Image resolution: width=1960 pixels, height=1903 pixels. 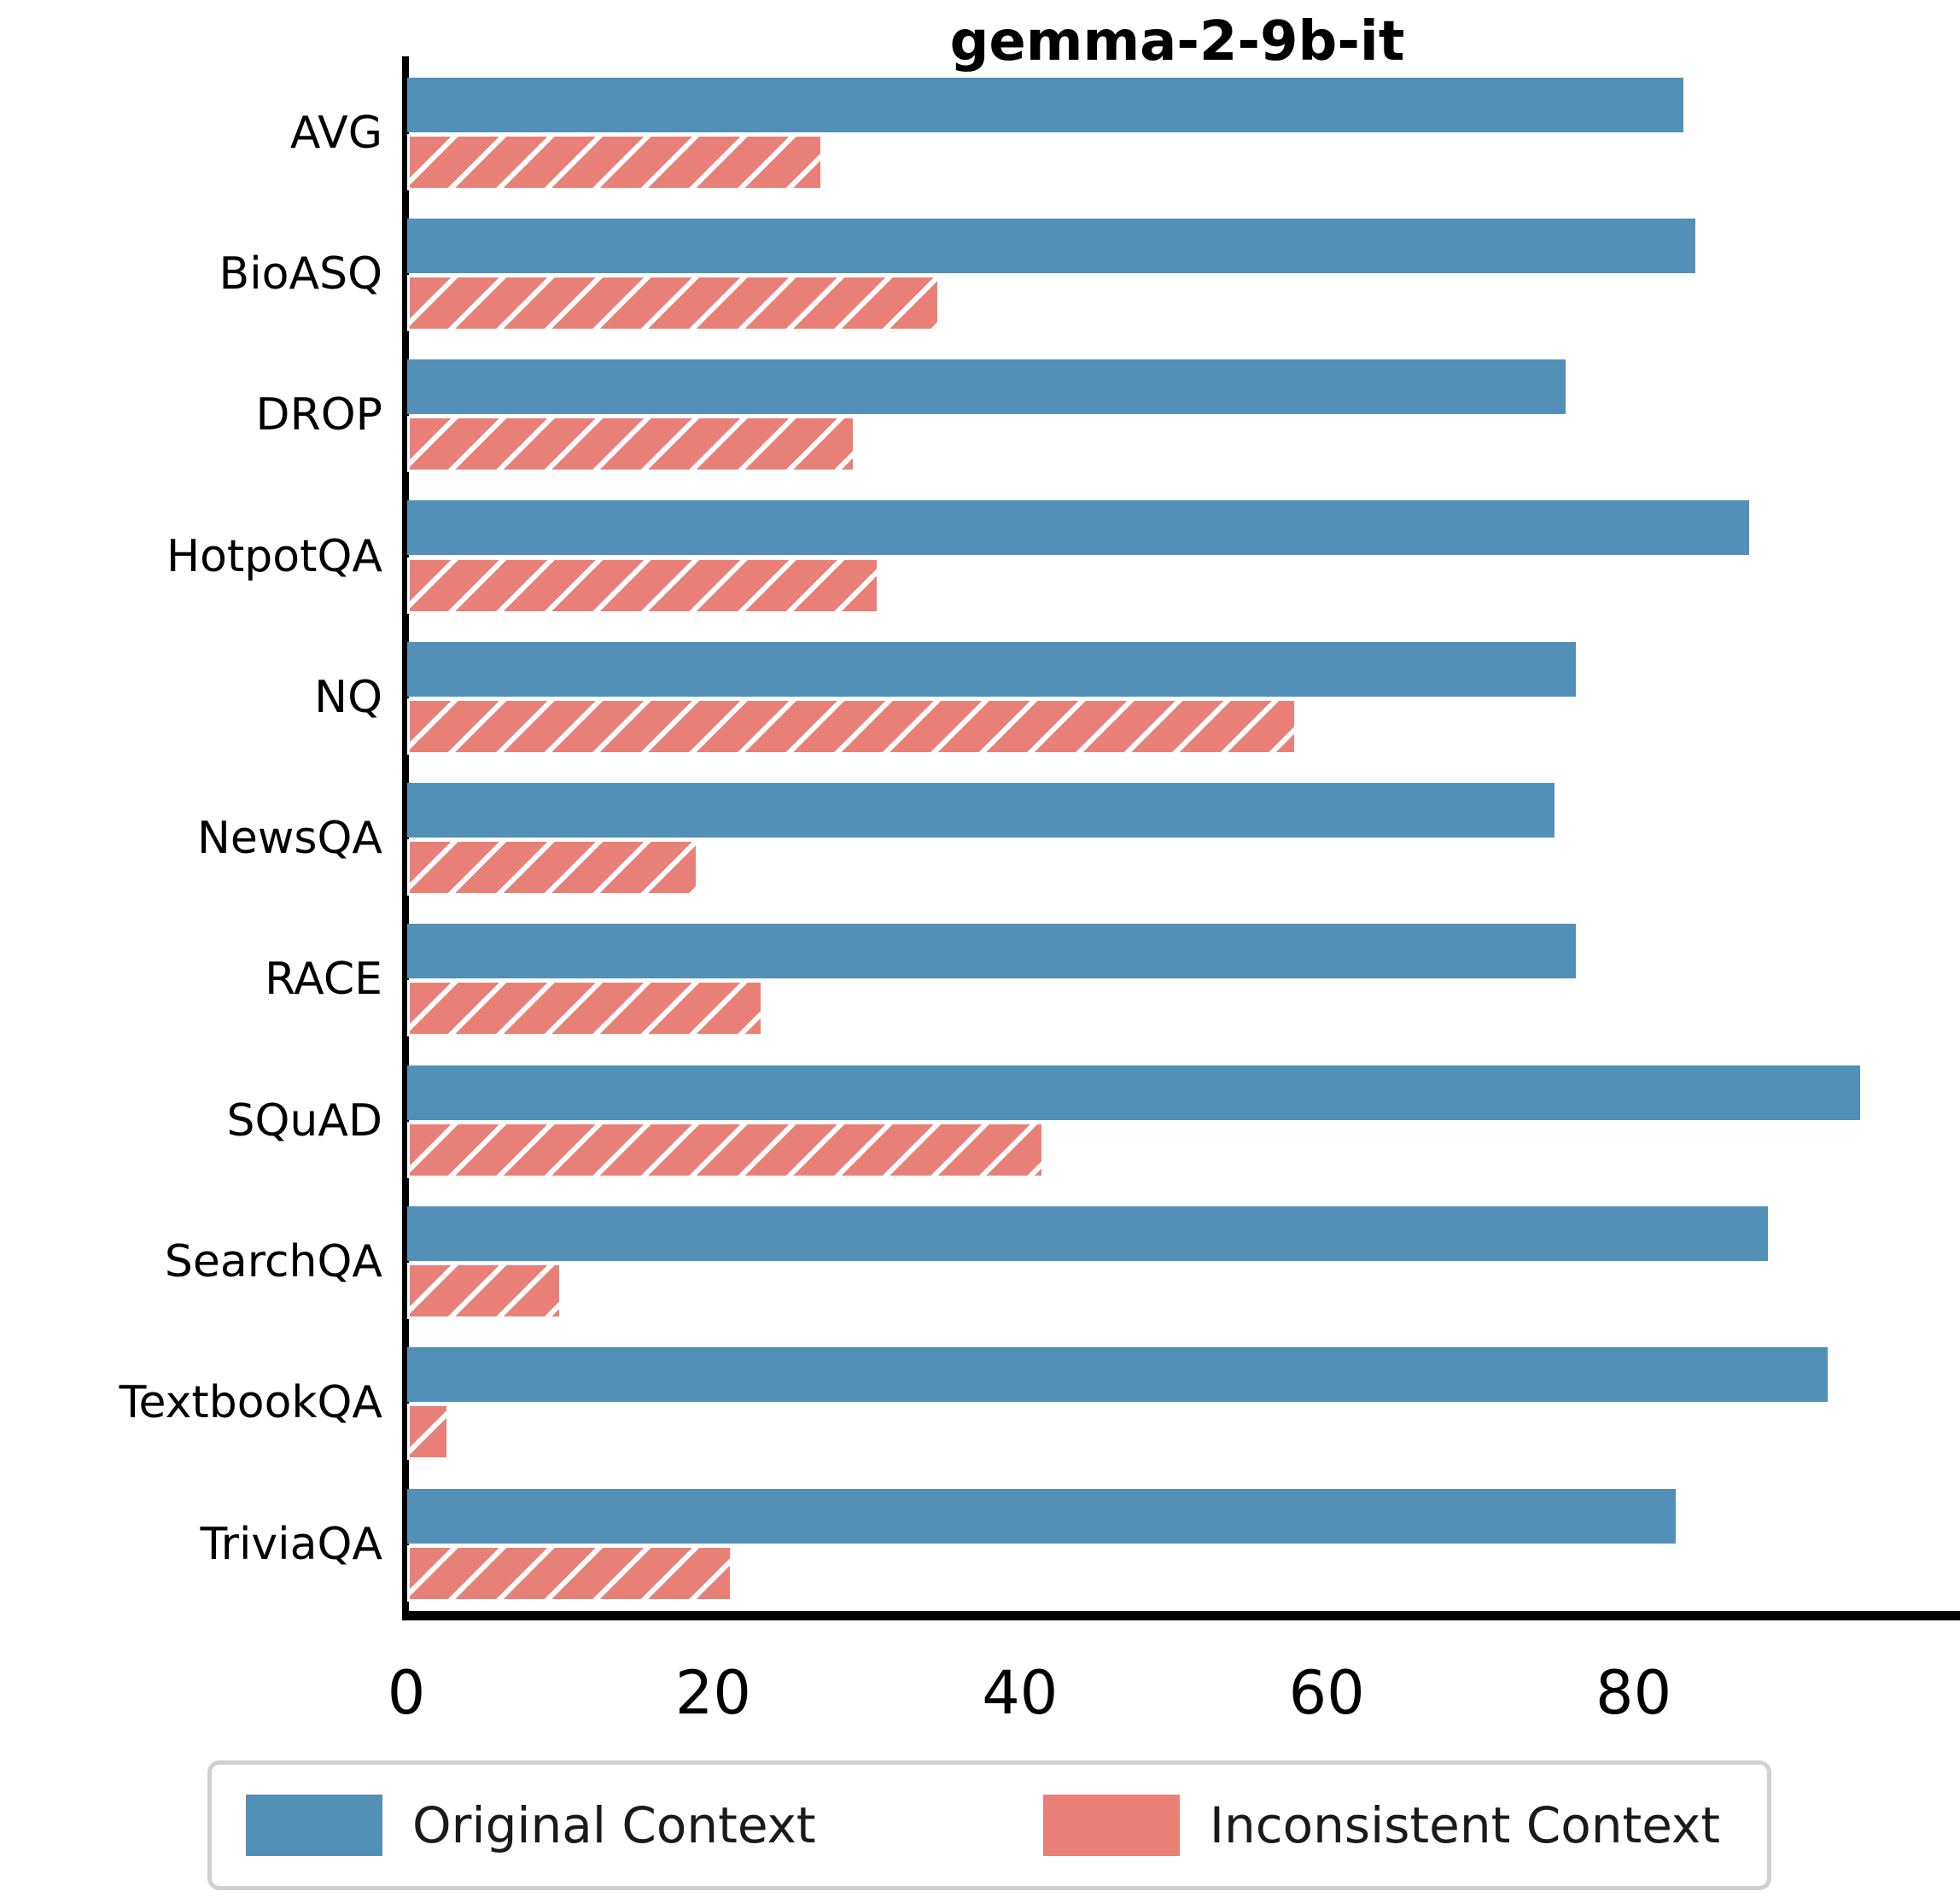 What do you see at coordinates (428, 1432) in the screenshot?
I see `bar-inconsistent-context-TextbookQA` at bounding box center [428, 1432].